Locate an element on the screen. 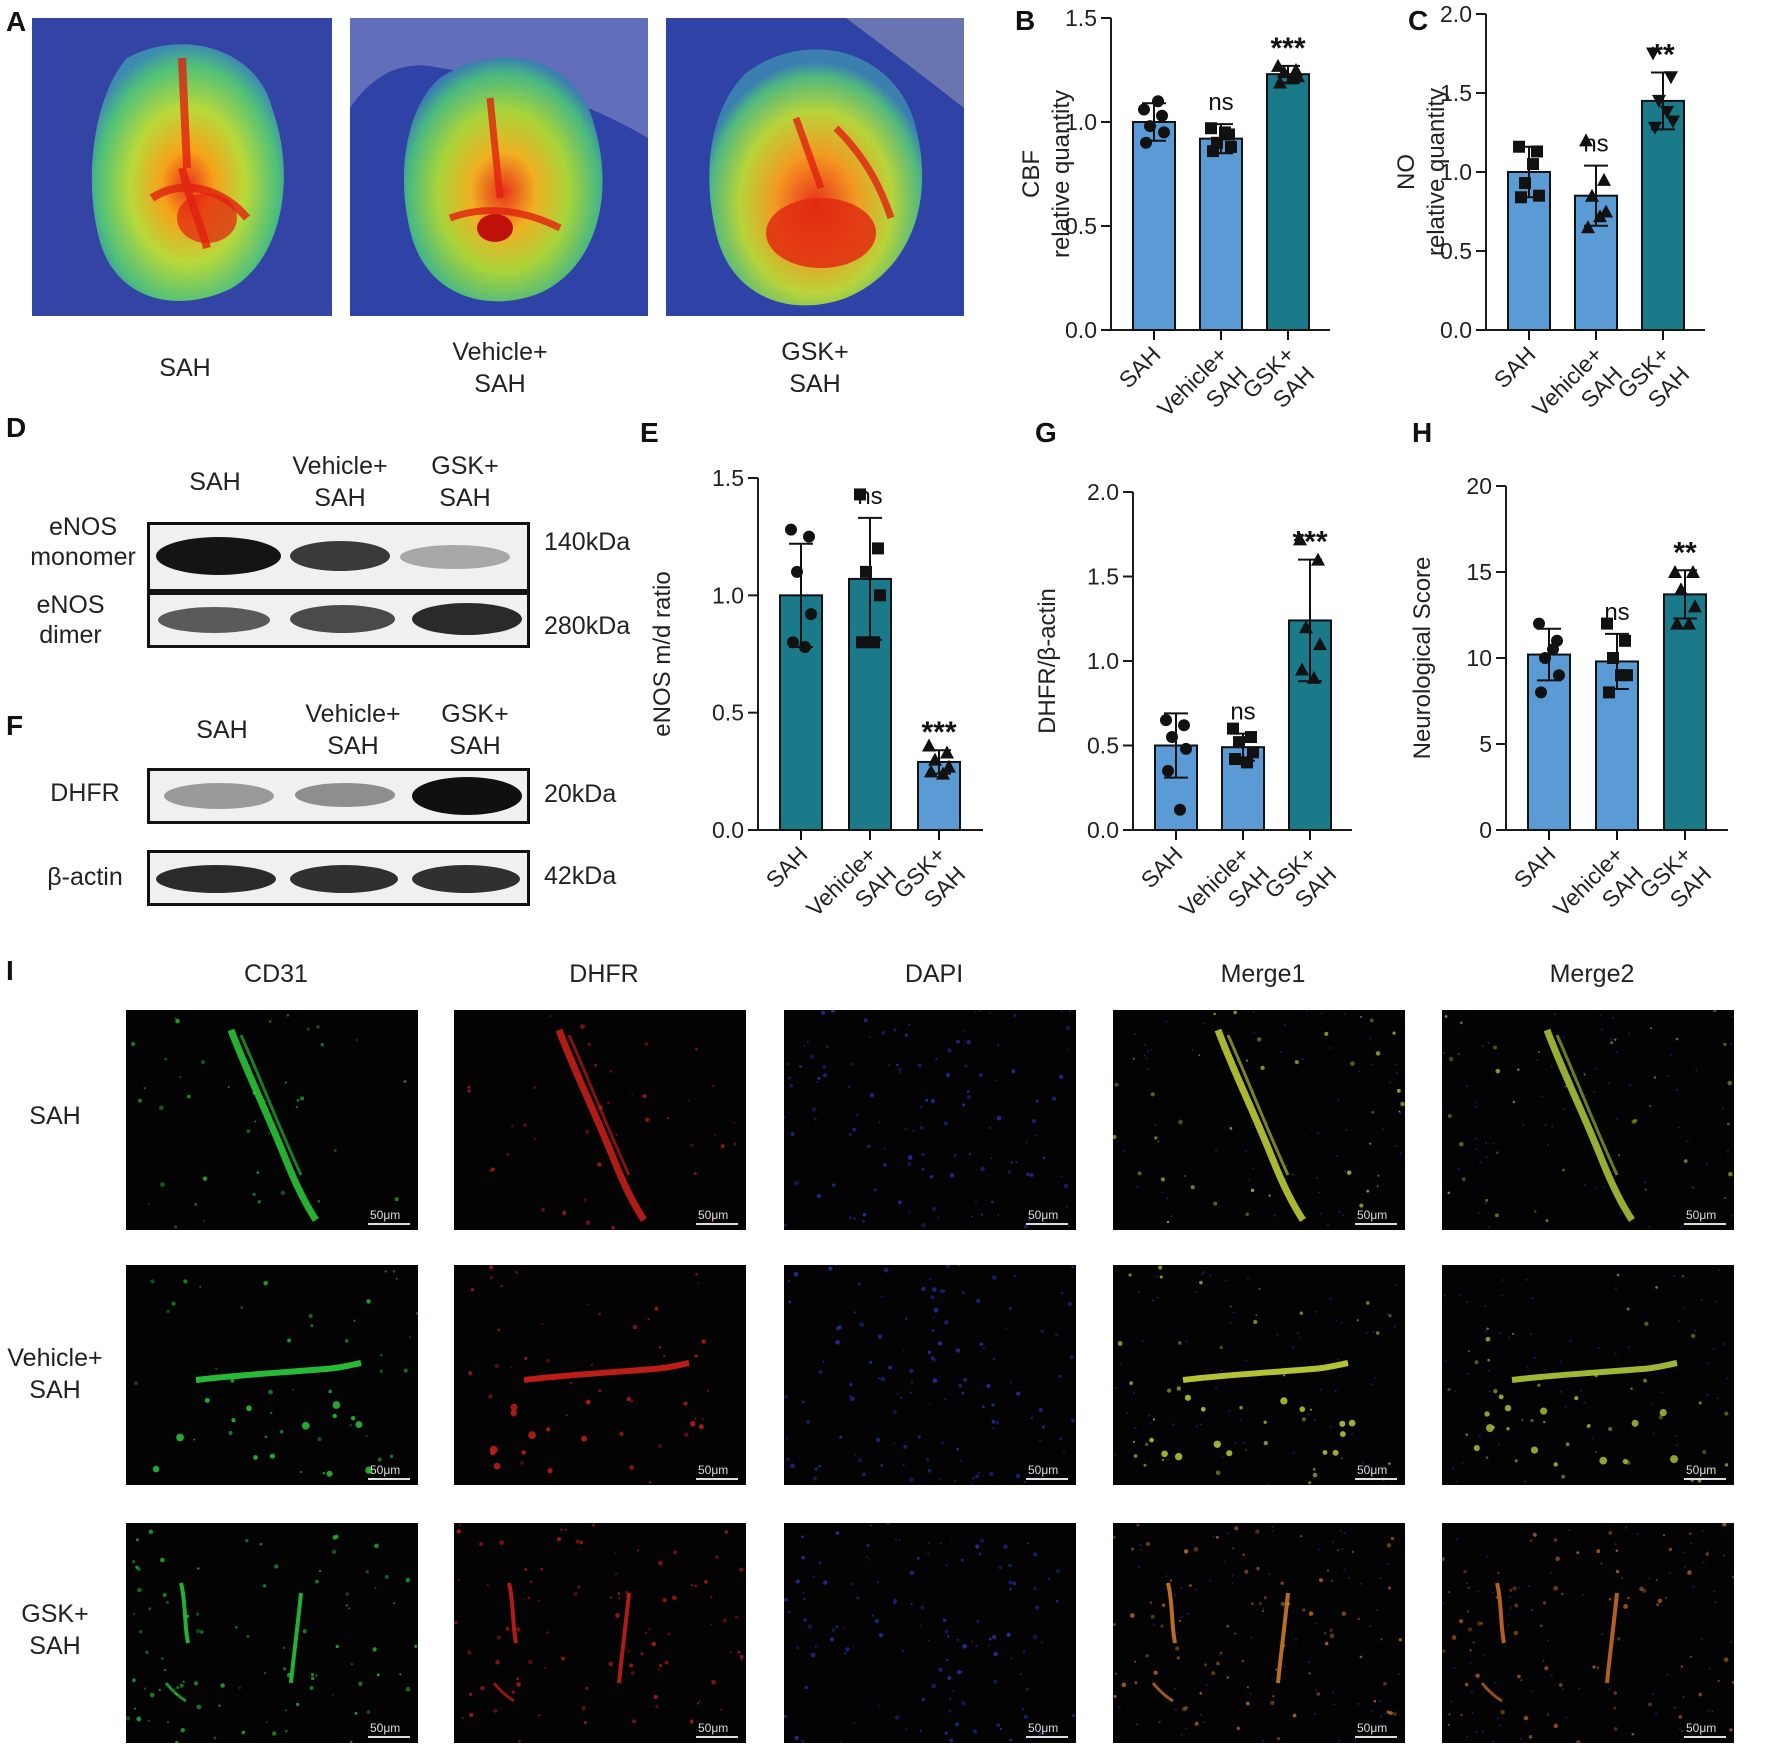 The image size is (1772, 1747). fluorescence-image: 50μm is located at coordinates (930, 1633).